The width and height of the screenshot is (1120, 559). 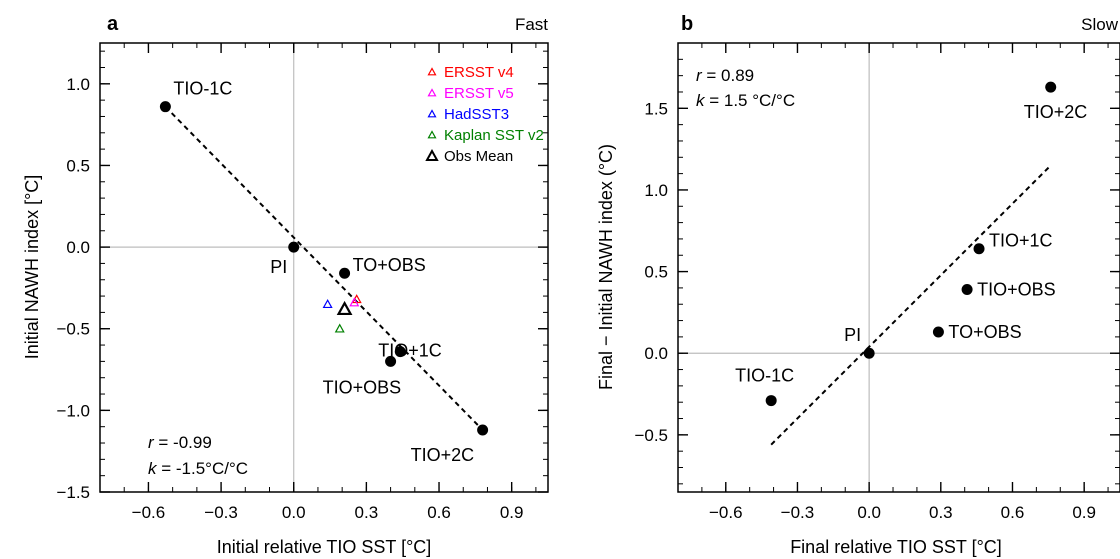 What do you see at coordinates (911, 305) in the screenshot?
I see `regression-line` at bounding box center [911, 305].